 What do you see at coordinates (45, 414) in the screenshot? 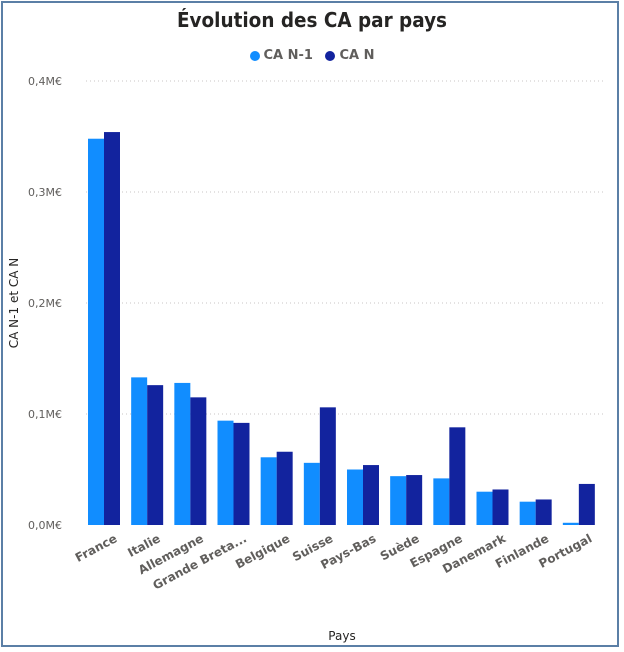
I see `y-tick-label: 0,1M€` at bounding box center [45, 414].